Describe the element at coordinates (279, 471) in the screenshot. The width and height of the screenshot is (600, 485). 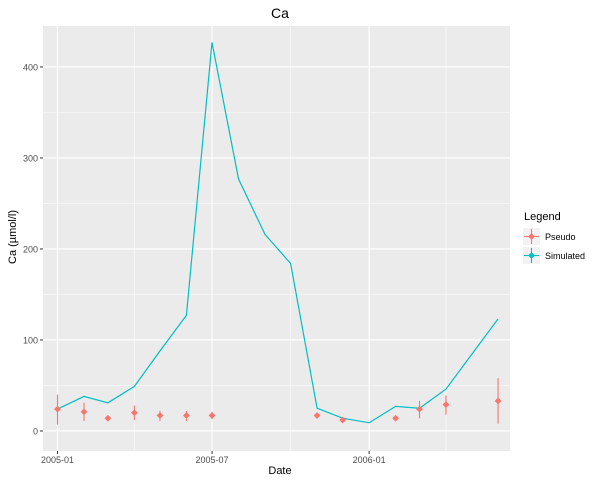
I see `x-axis-label: Date` at that location.